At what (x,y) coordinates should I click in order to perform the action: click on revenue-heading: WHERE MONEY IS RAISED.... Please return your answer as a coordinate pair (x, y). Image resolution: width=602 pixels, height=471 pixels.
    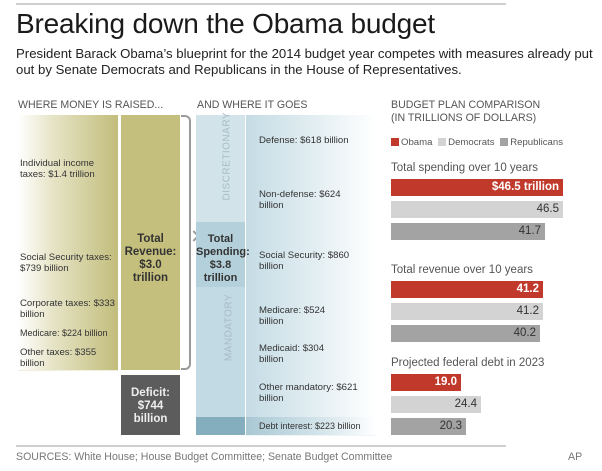
    Looking at the image, I should click on (91, 105).